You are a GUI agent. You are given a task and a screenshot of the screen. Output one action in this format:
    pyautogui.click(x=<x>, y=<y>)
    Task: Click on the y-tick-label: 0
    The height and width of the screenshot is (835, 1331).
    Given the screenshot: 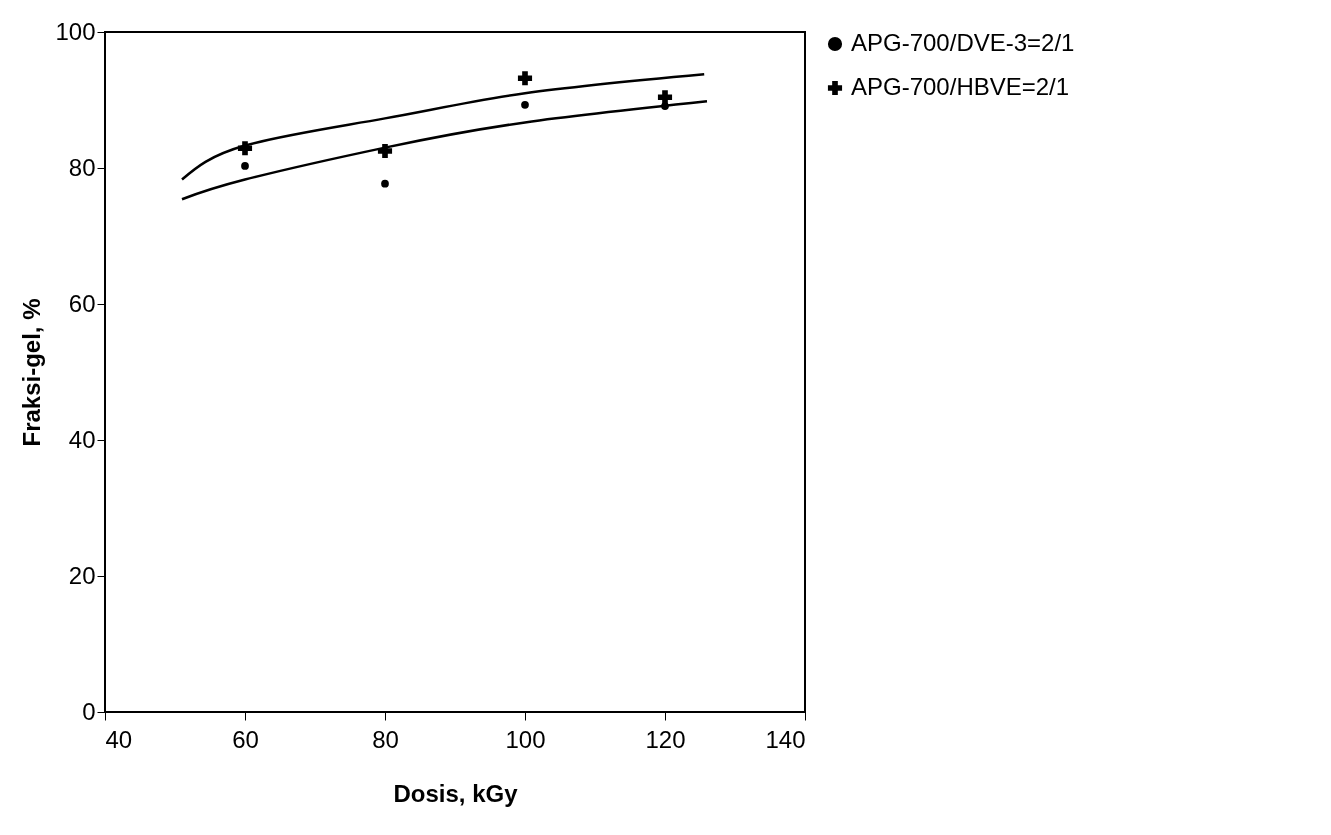 What is the action you would take?
    pyautogui.click(x=89, y=711)
    